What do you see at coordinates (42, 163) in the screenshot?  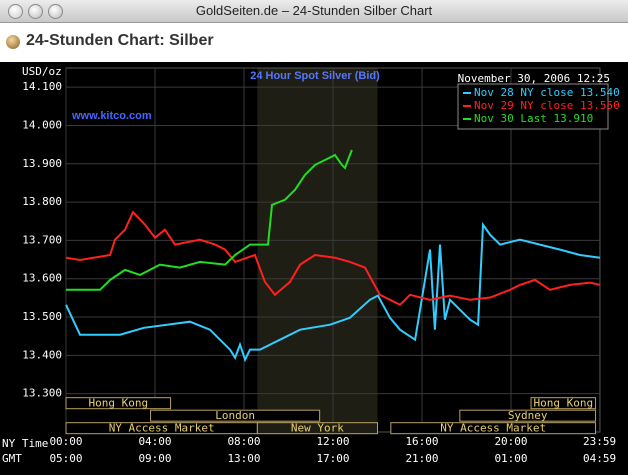 I see `y-tick-label: 13.900` at bounding box center [42, 163].